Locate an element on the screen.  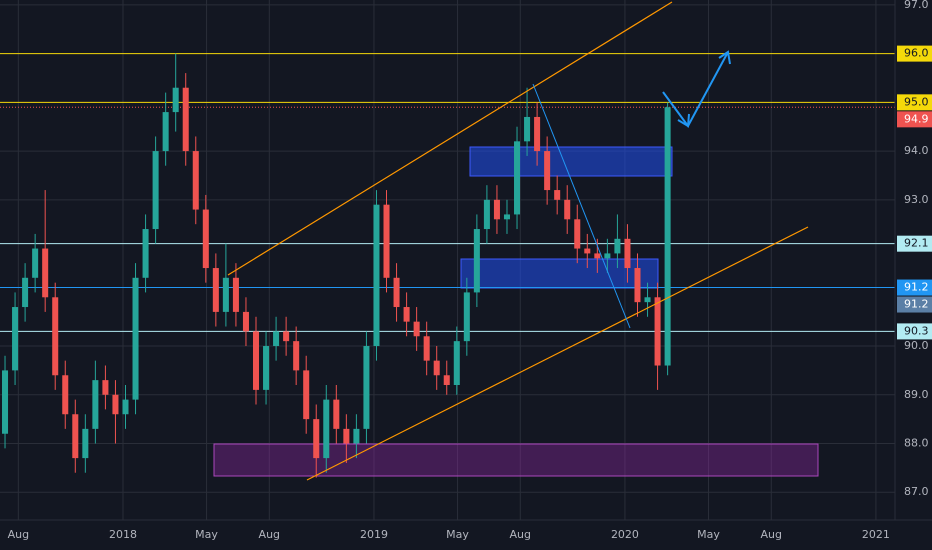
price-tag-label: 90.3 is located at coordinates (916, 330).